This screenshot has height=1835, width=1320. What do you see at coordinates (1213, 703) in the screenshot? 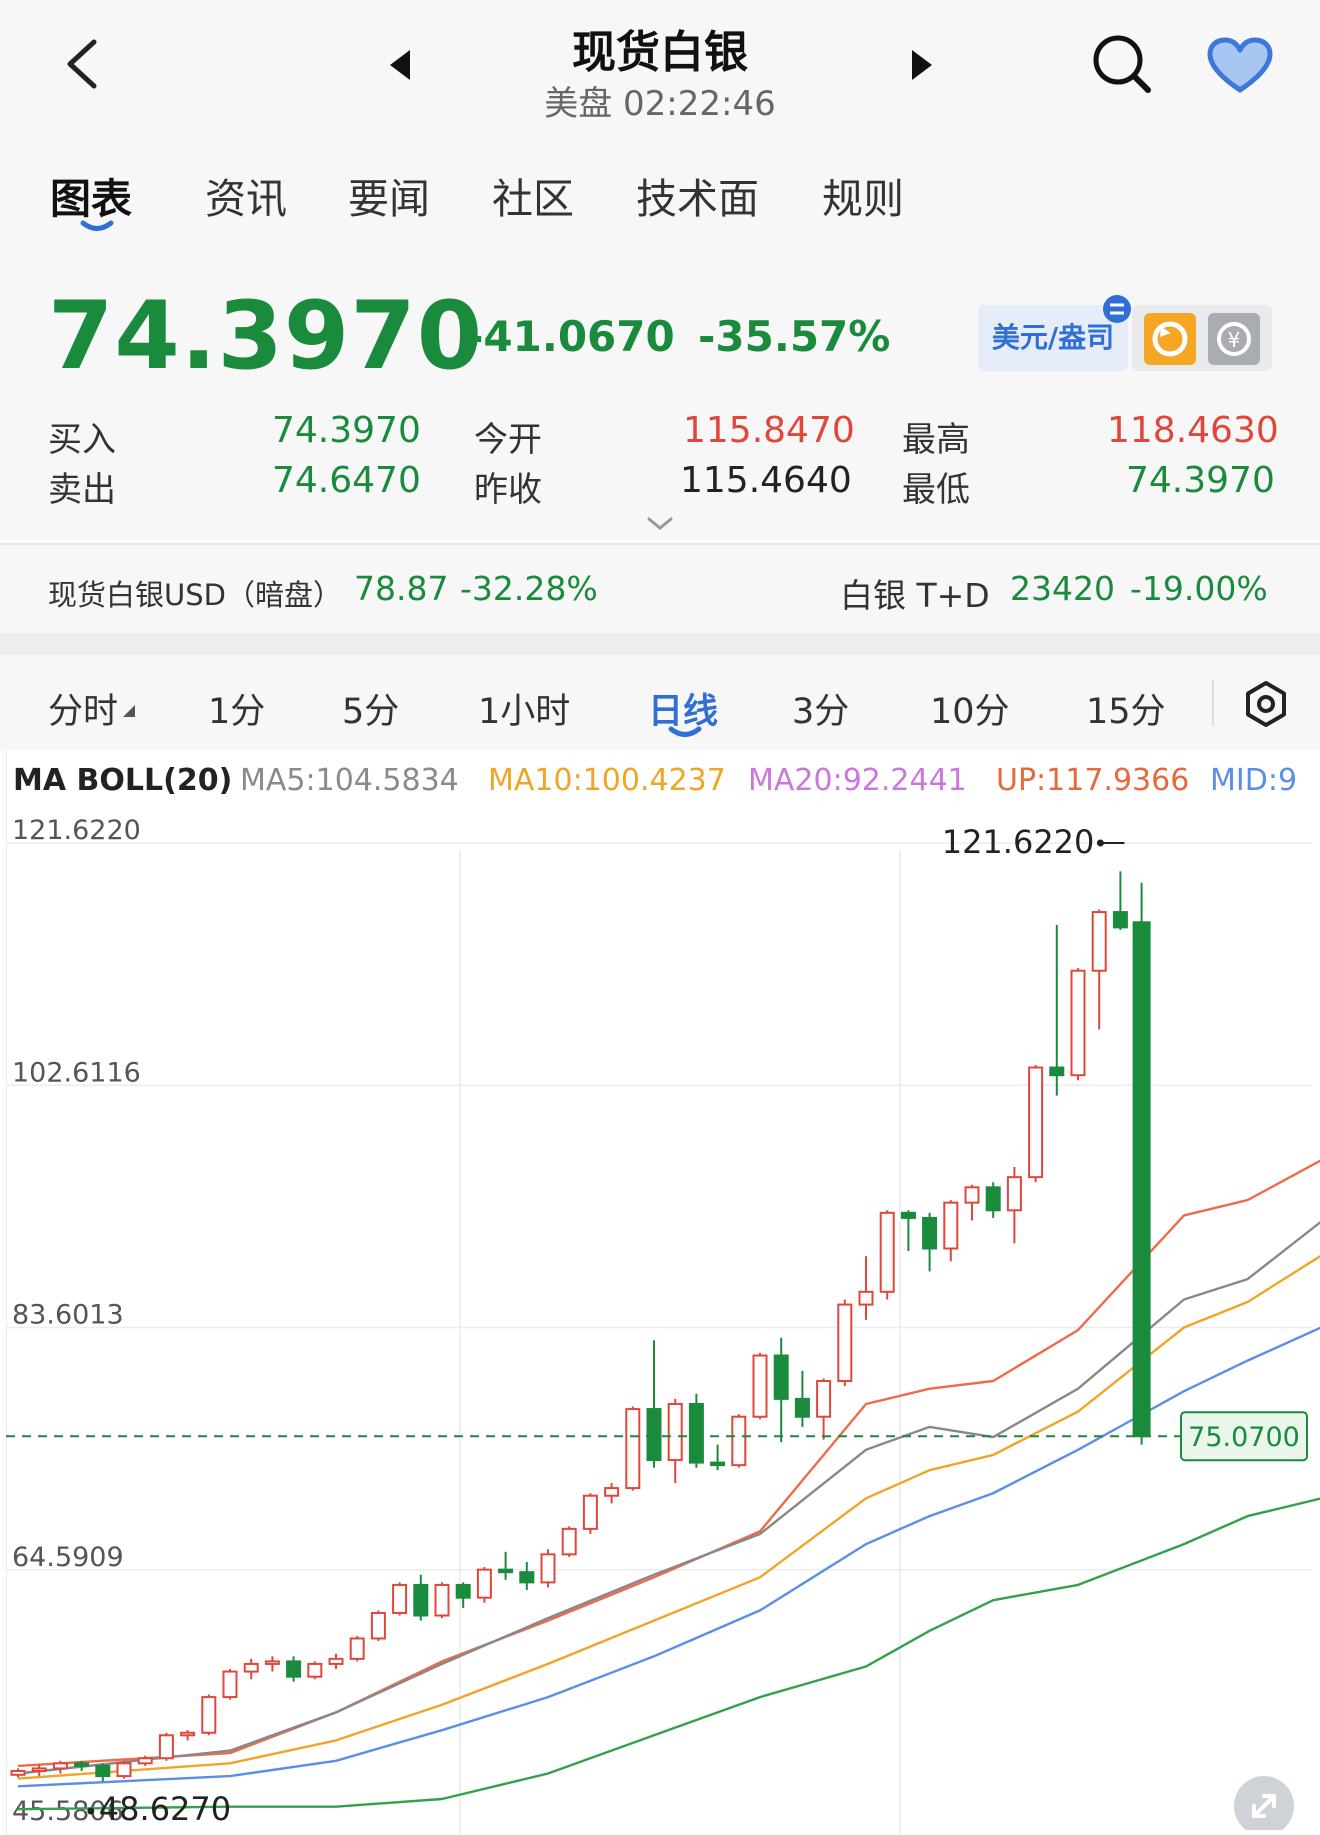
I see `period-divider` at bounding box center [1213, 703].